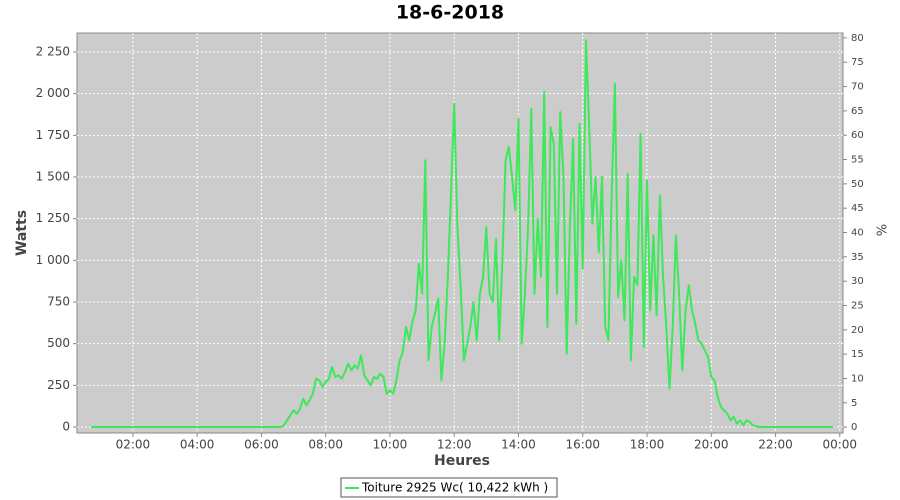  I want to click on y2-tick-label: 65, so click(857, 111).